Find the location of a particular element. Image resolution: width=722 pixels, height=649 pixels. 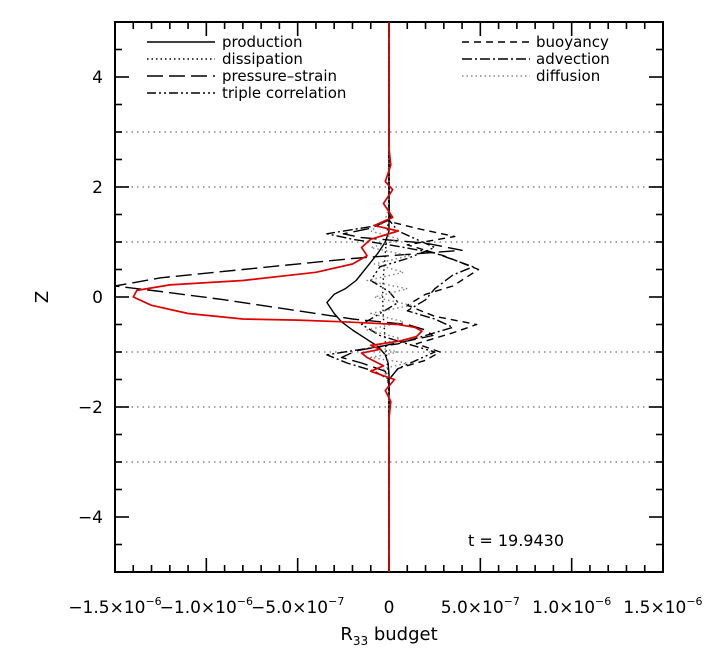

legend-label-3: triple correlation is located at coordinates (284, 93).